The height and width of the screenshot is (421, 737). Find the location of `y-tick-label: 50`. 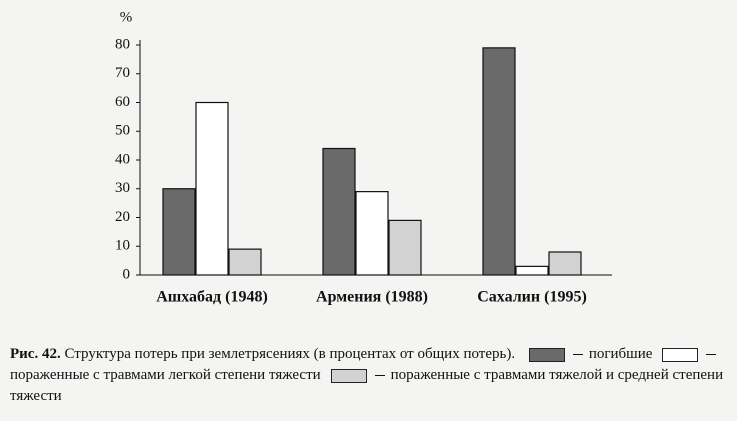

y-tick-label: 50 is located at coordinates (122, 131).